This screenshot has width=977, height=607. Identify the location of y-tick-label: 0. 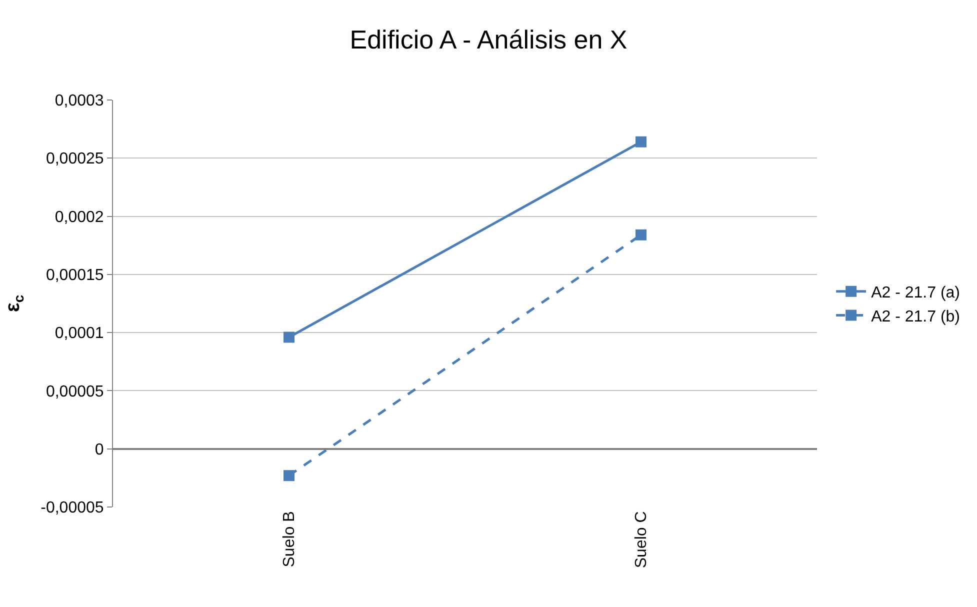
(99, 449).